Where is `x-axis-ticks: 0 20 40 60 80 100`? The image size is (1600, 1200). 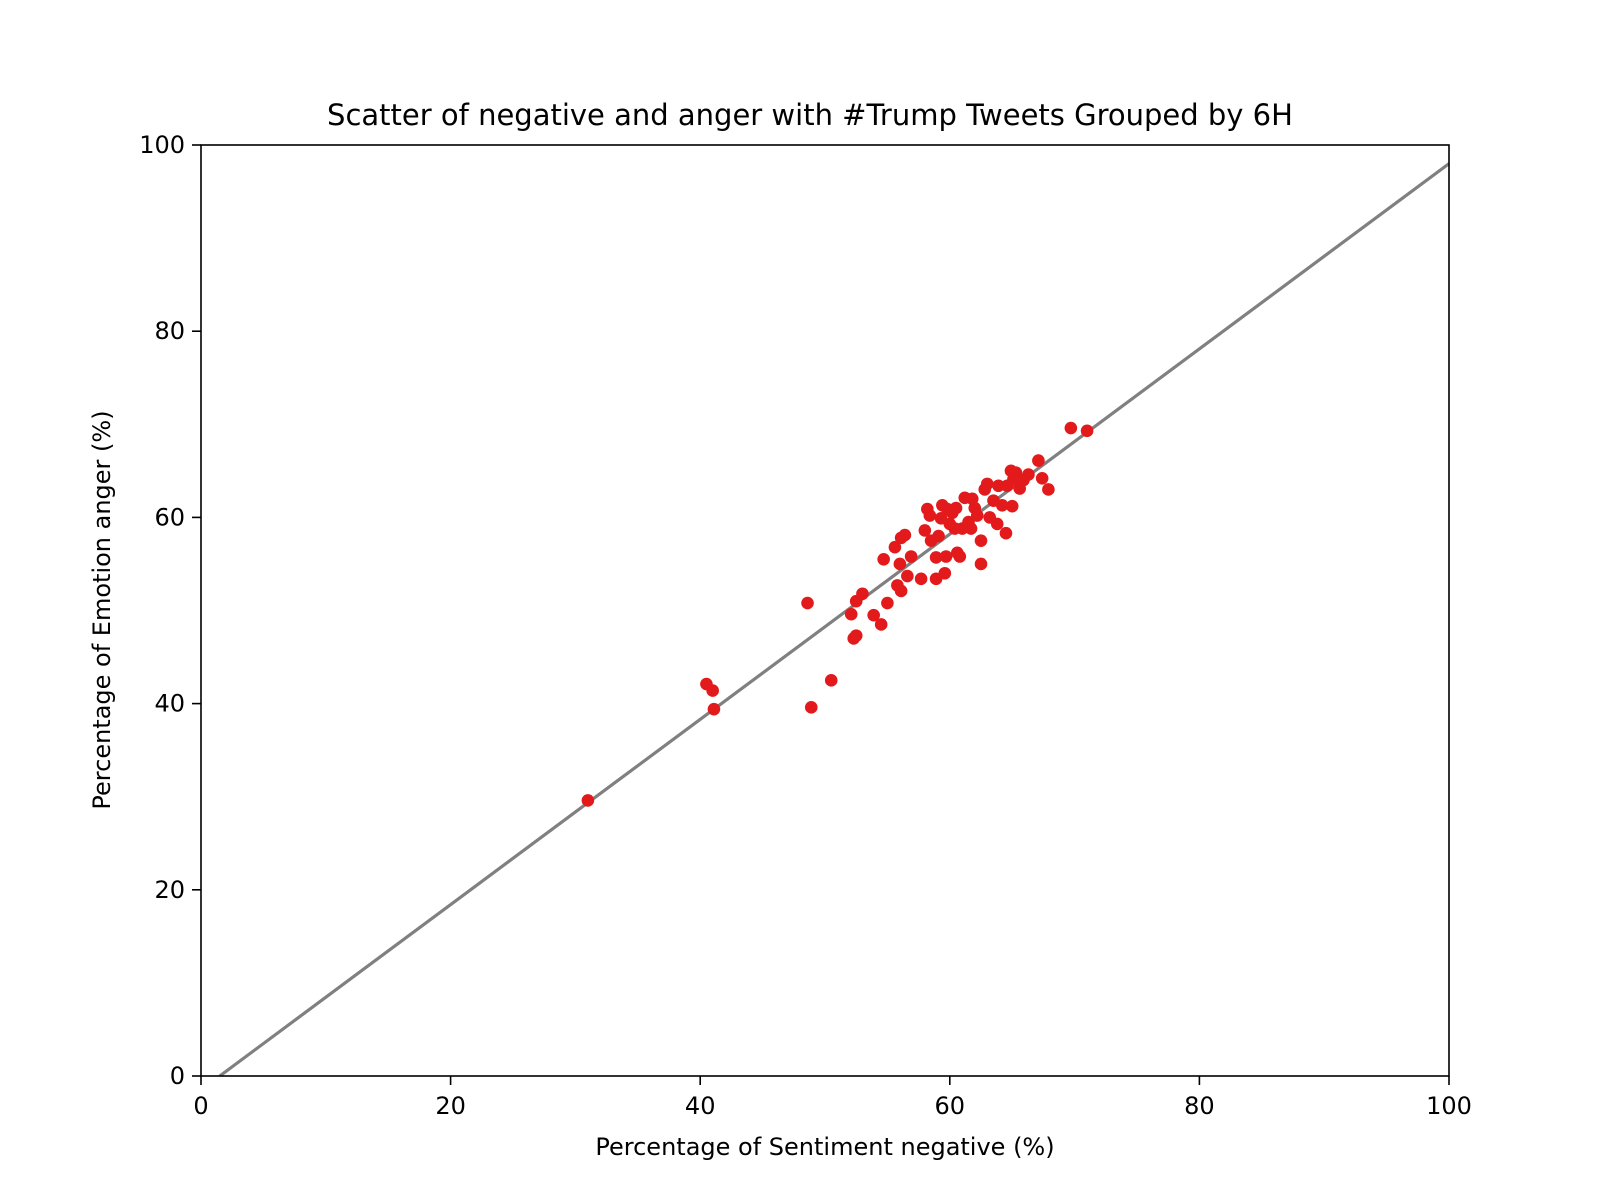
x-axis-ticks: 0 20 40 60 80 100 is located at coordinates (832, 1098).